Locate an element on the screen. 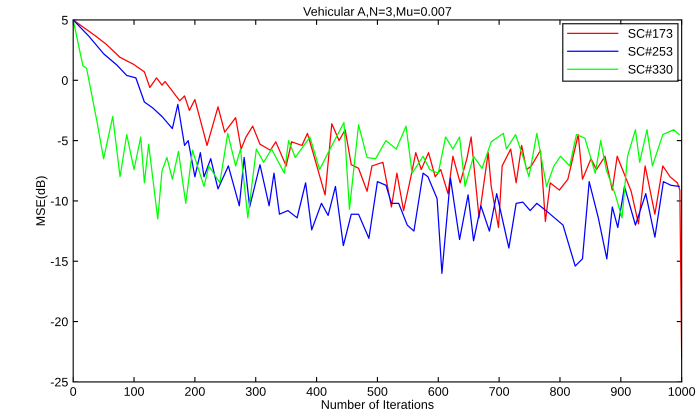  x-tick-label: 200 is located at coordinates (195, 391).